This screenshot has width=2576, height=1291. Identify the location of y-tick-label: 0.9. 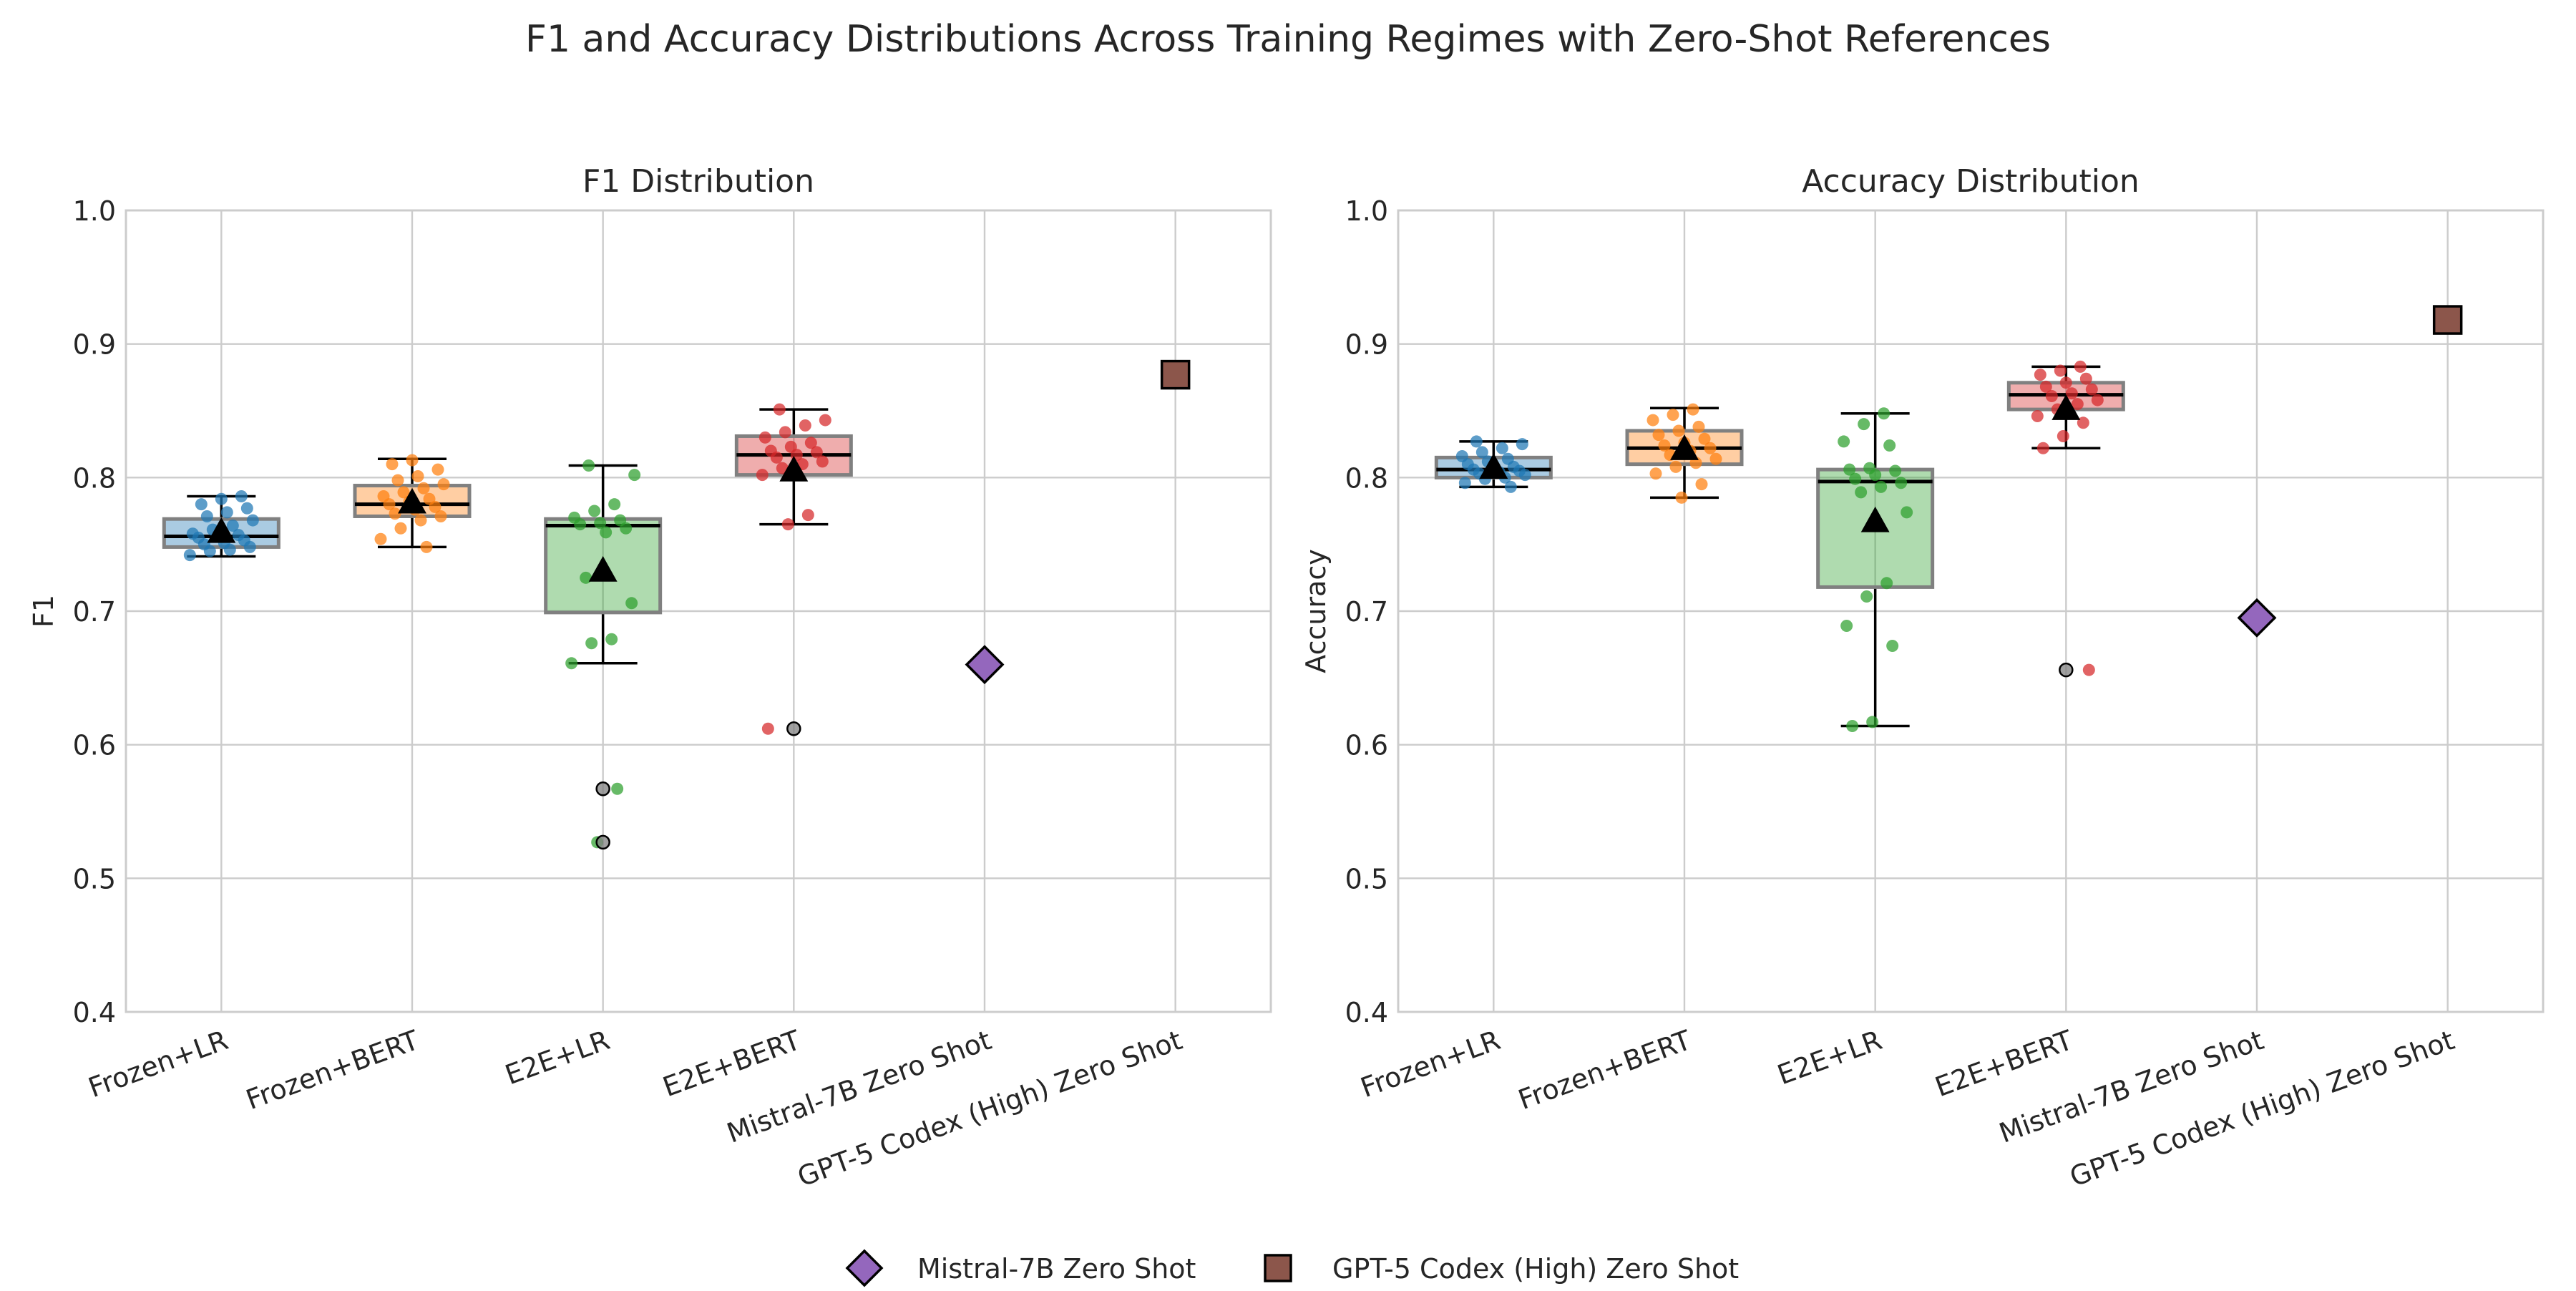
(94, 345).